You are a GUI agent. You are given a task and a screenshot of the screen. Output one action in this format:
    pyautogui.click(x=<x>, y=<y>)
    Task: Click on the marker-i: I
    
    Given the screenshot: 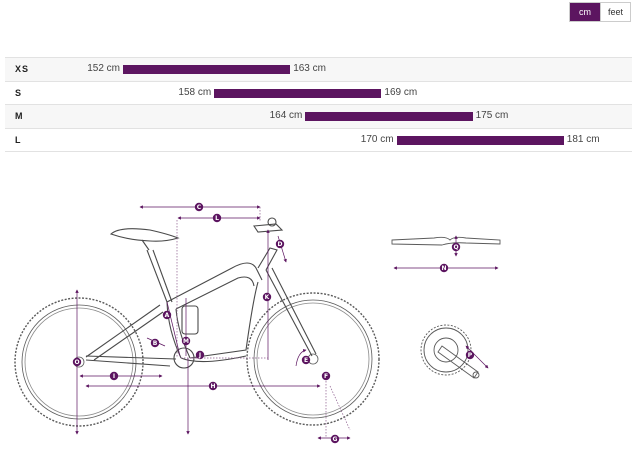 What is the action you would take?
    pyautogui.click(x=114, y=376)
    